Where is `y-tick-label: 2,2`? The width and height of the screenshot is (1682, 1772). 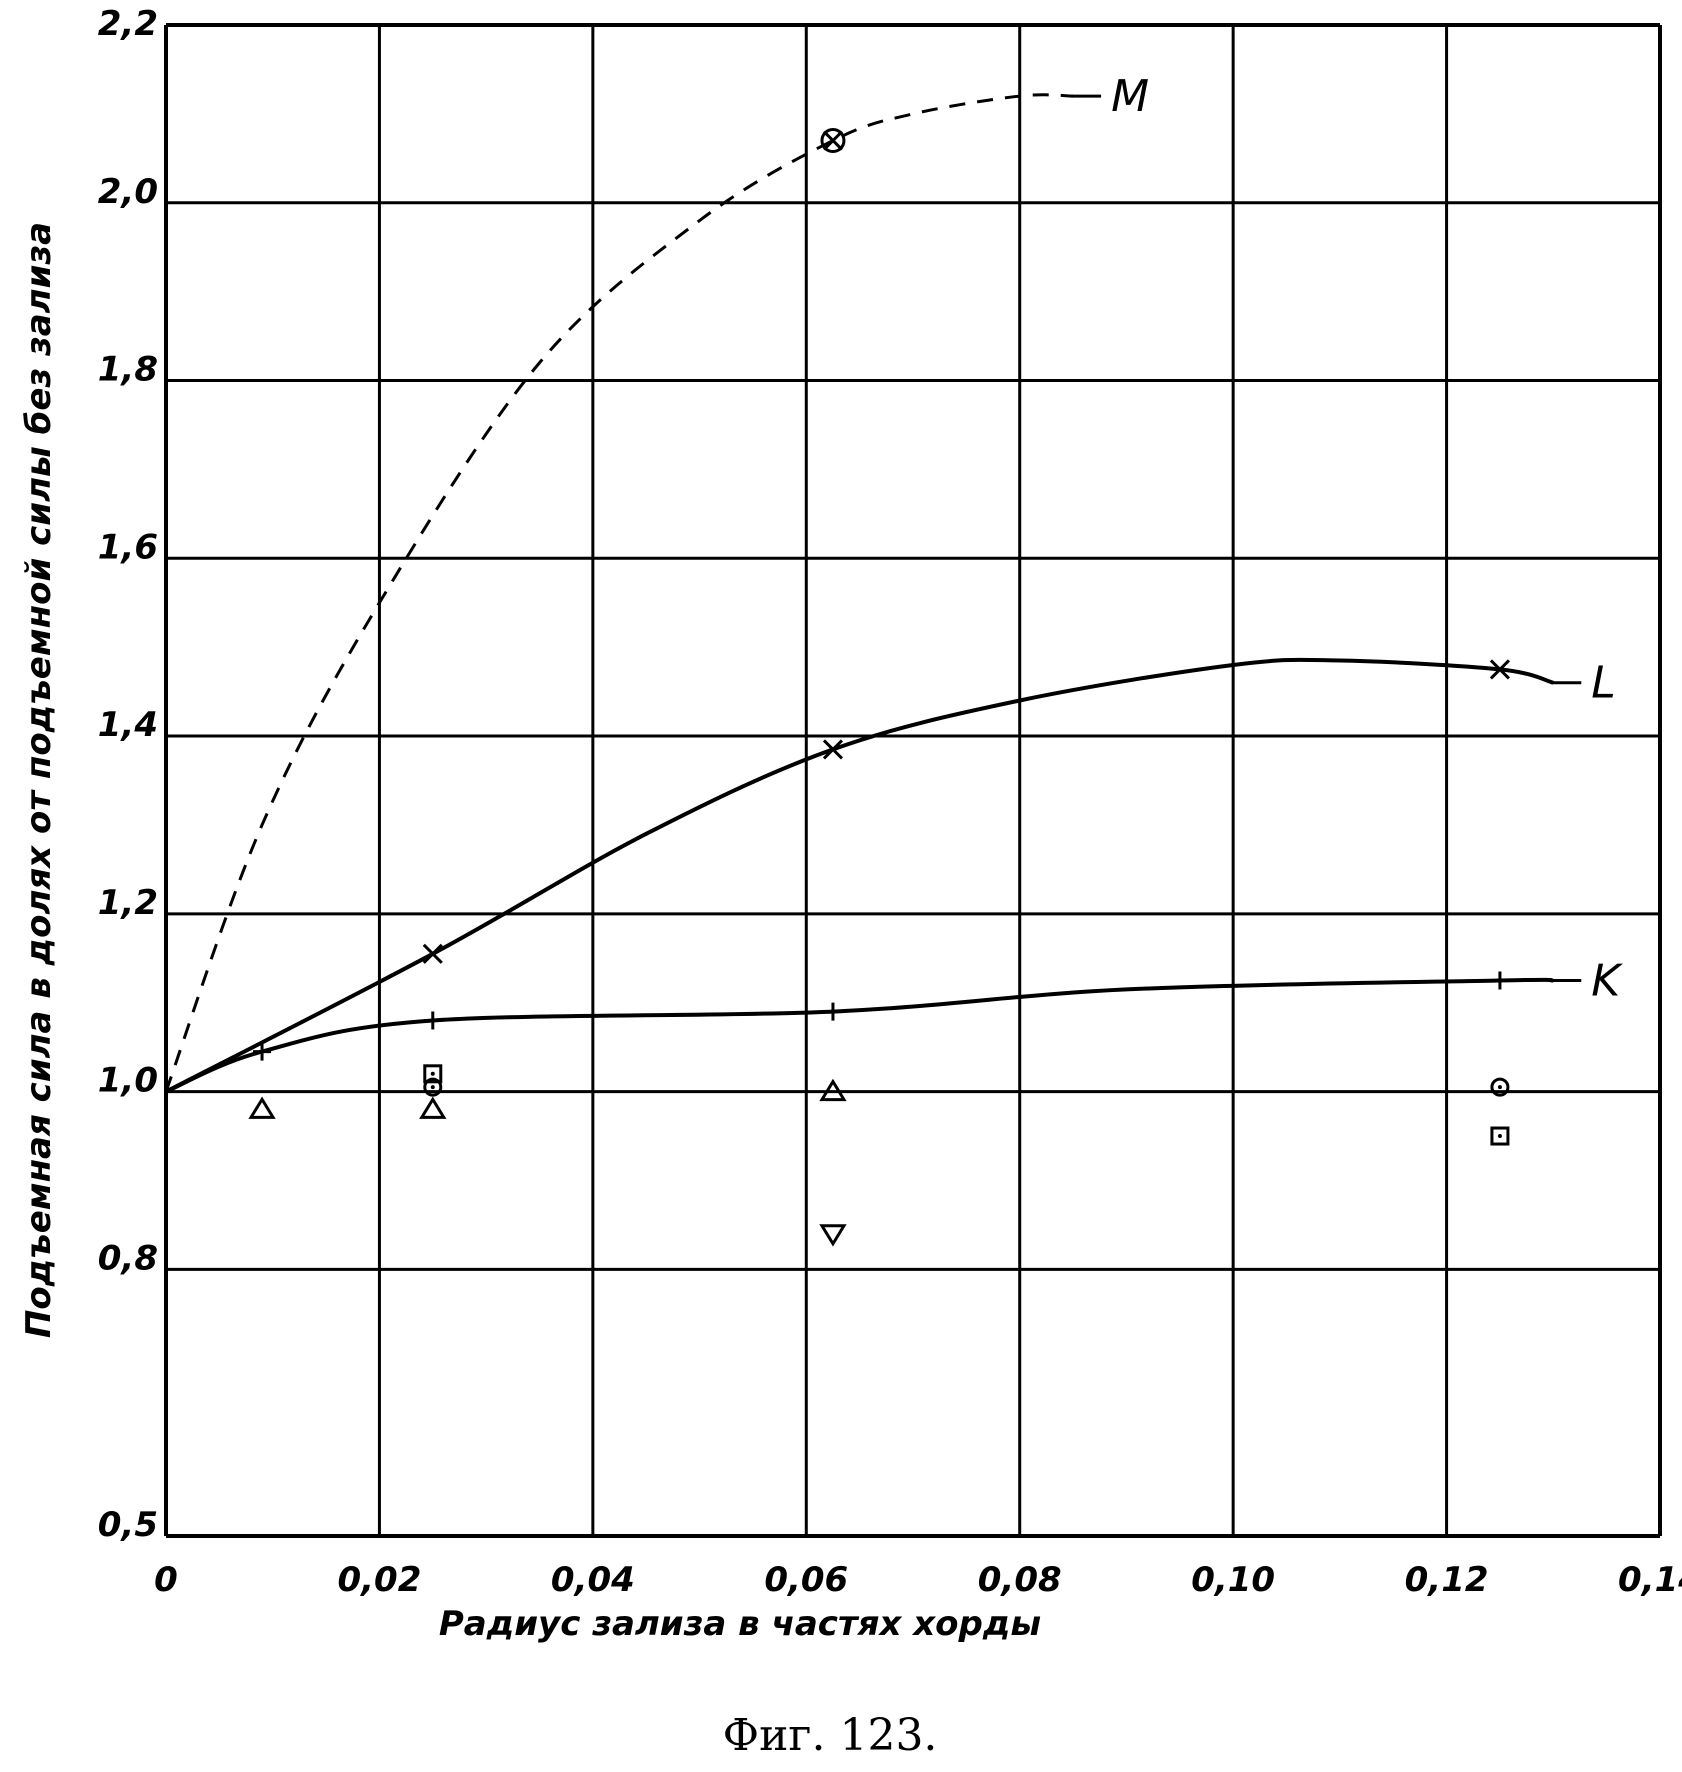
y-tick-label: 2,2 is located at coordinates (128, 24).